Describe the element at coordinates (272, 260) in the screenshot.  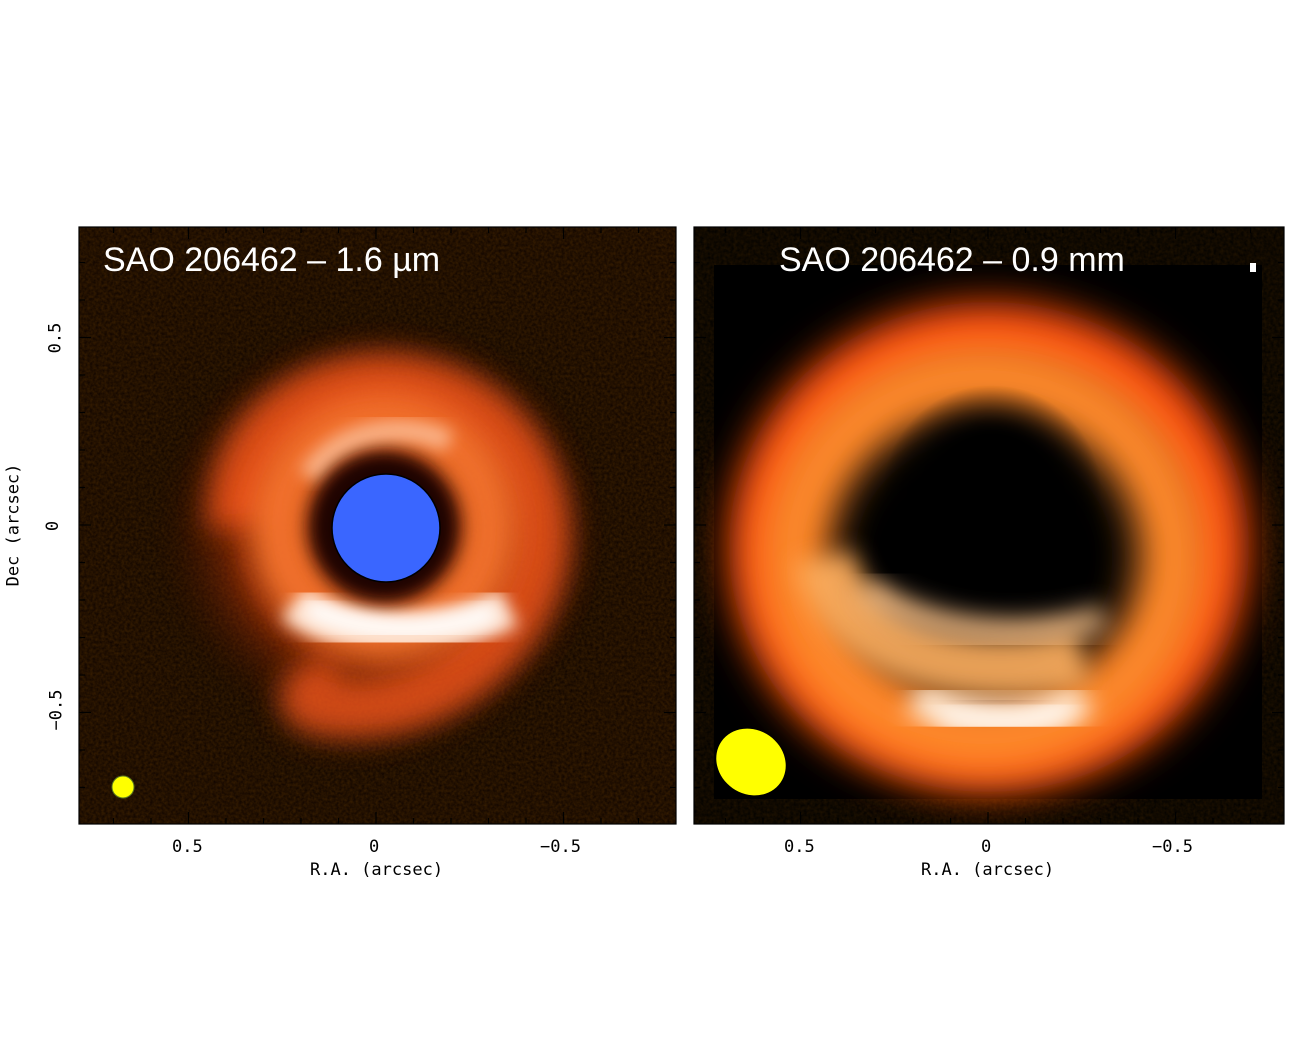
I see `panel-title: SAO 206462 – 1.6 µm` at that location.